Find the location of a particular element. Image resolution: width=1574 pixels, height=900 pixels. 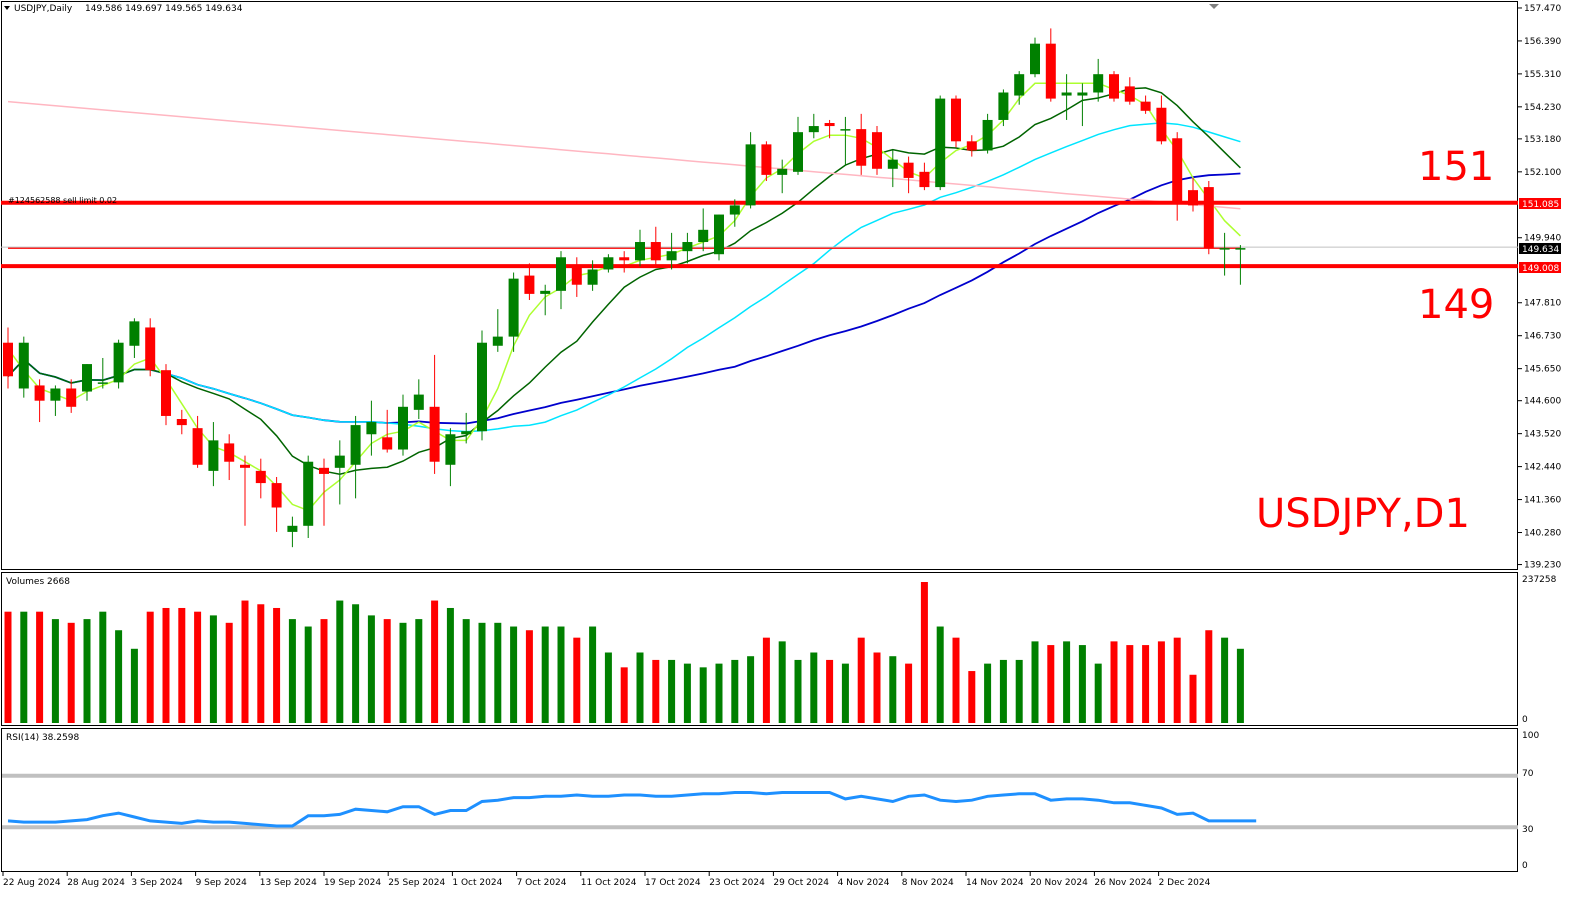

price-tick-label: 144.600 is located at coordinates (1542, 402).